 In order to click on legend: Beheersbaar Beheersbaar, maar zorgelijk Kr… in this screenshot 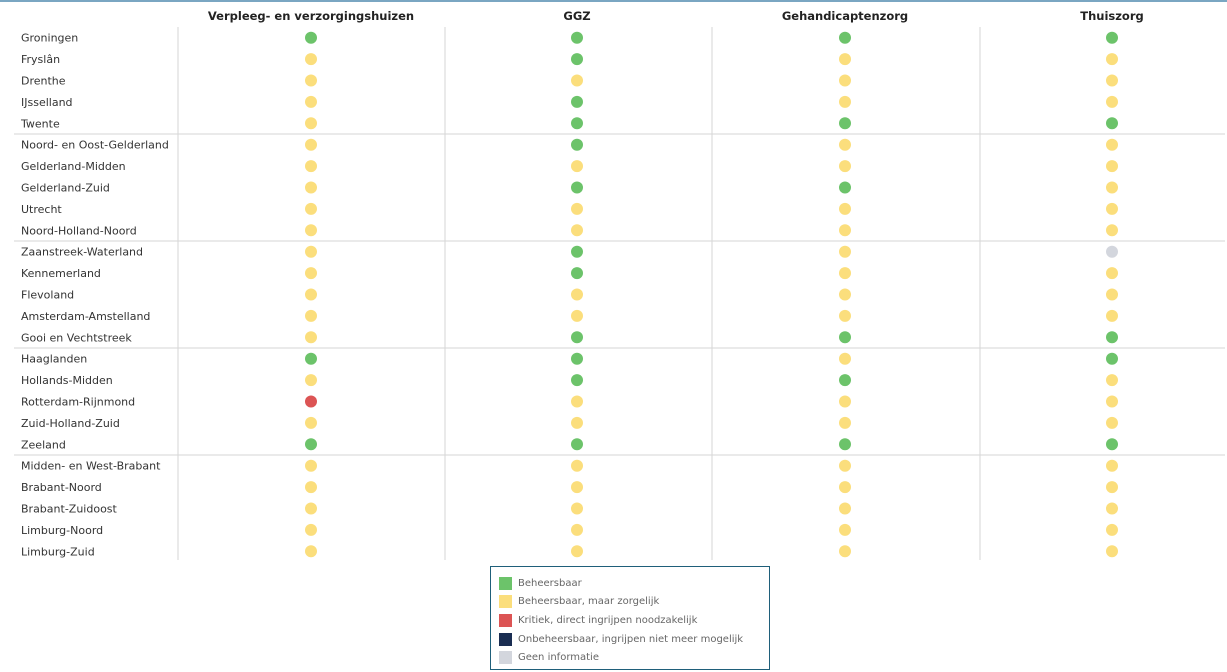, I will do `click(630, 618)`.